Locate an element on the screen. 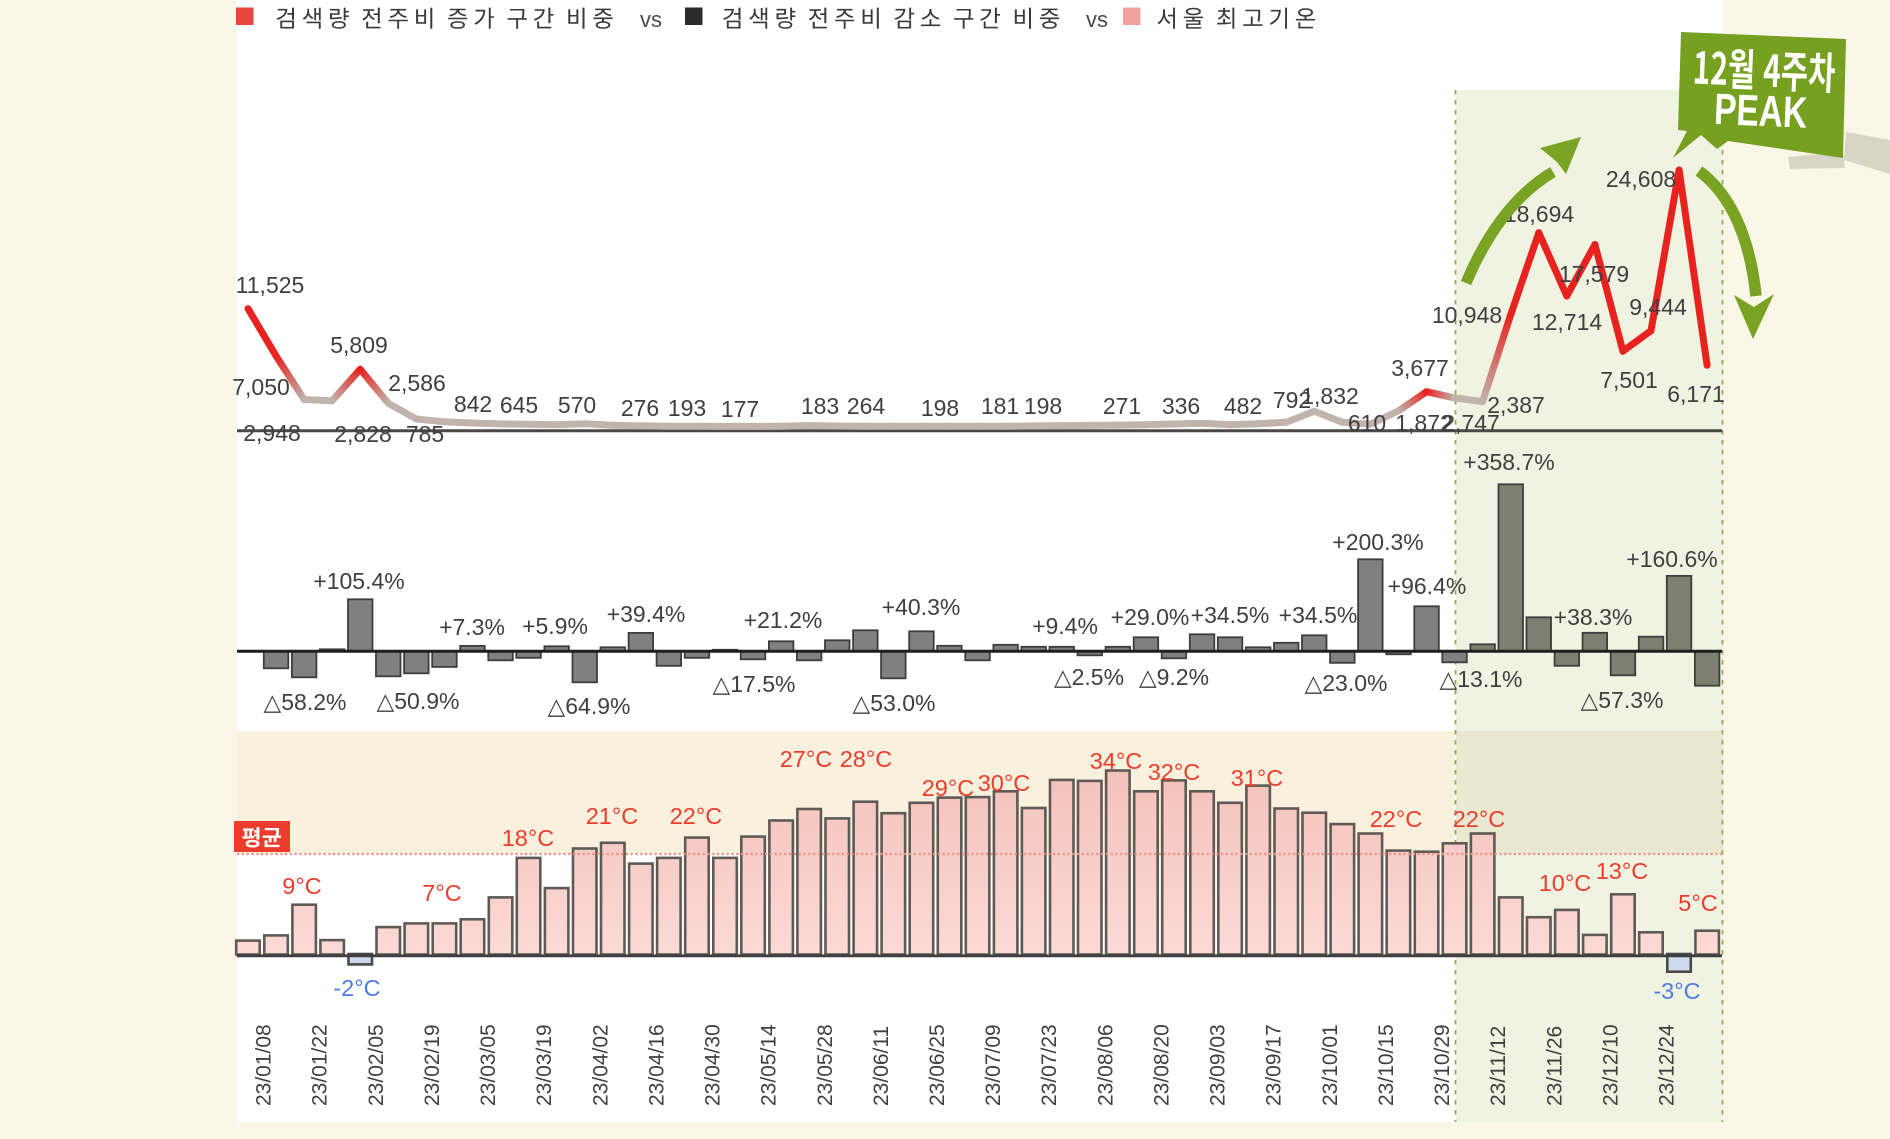 The height and width of the screenshot is (1139, 1890). svg-text: 12,714 is located at coordinates (1567, 322).